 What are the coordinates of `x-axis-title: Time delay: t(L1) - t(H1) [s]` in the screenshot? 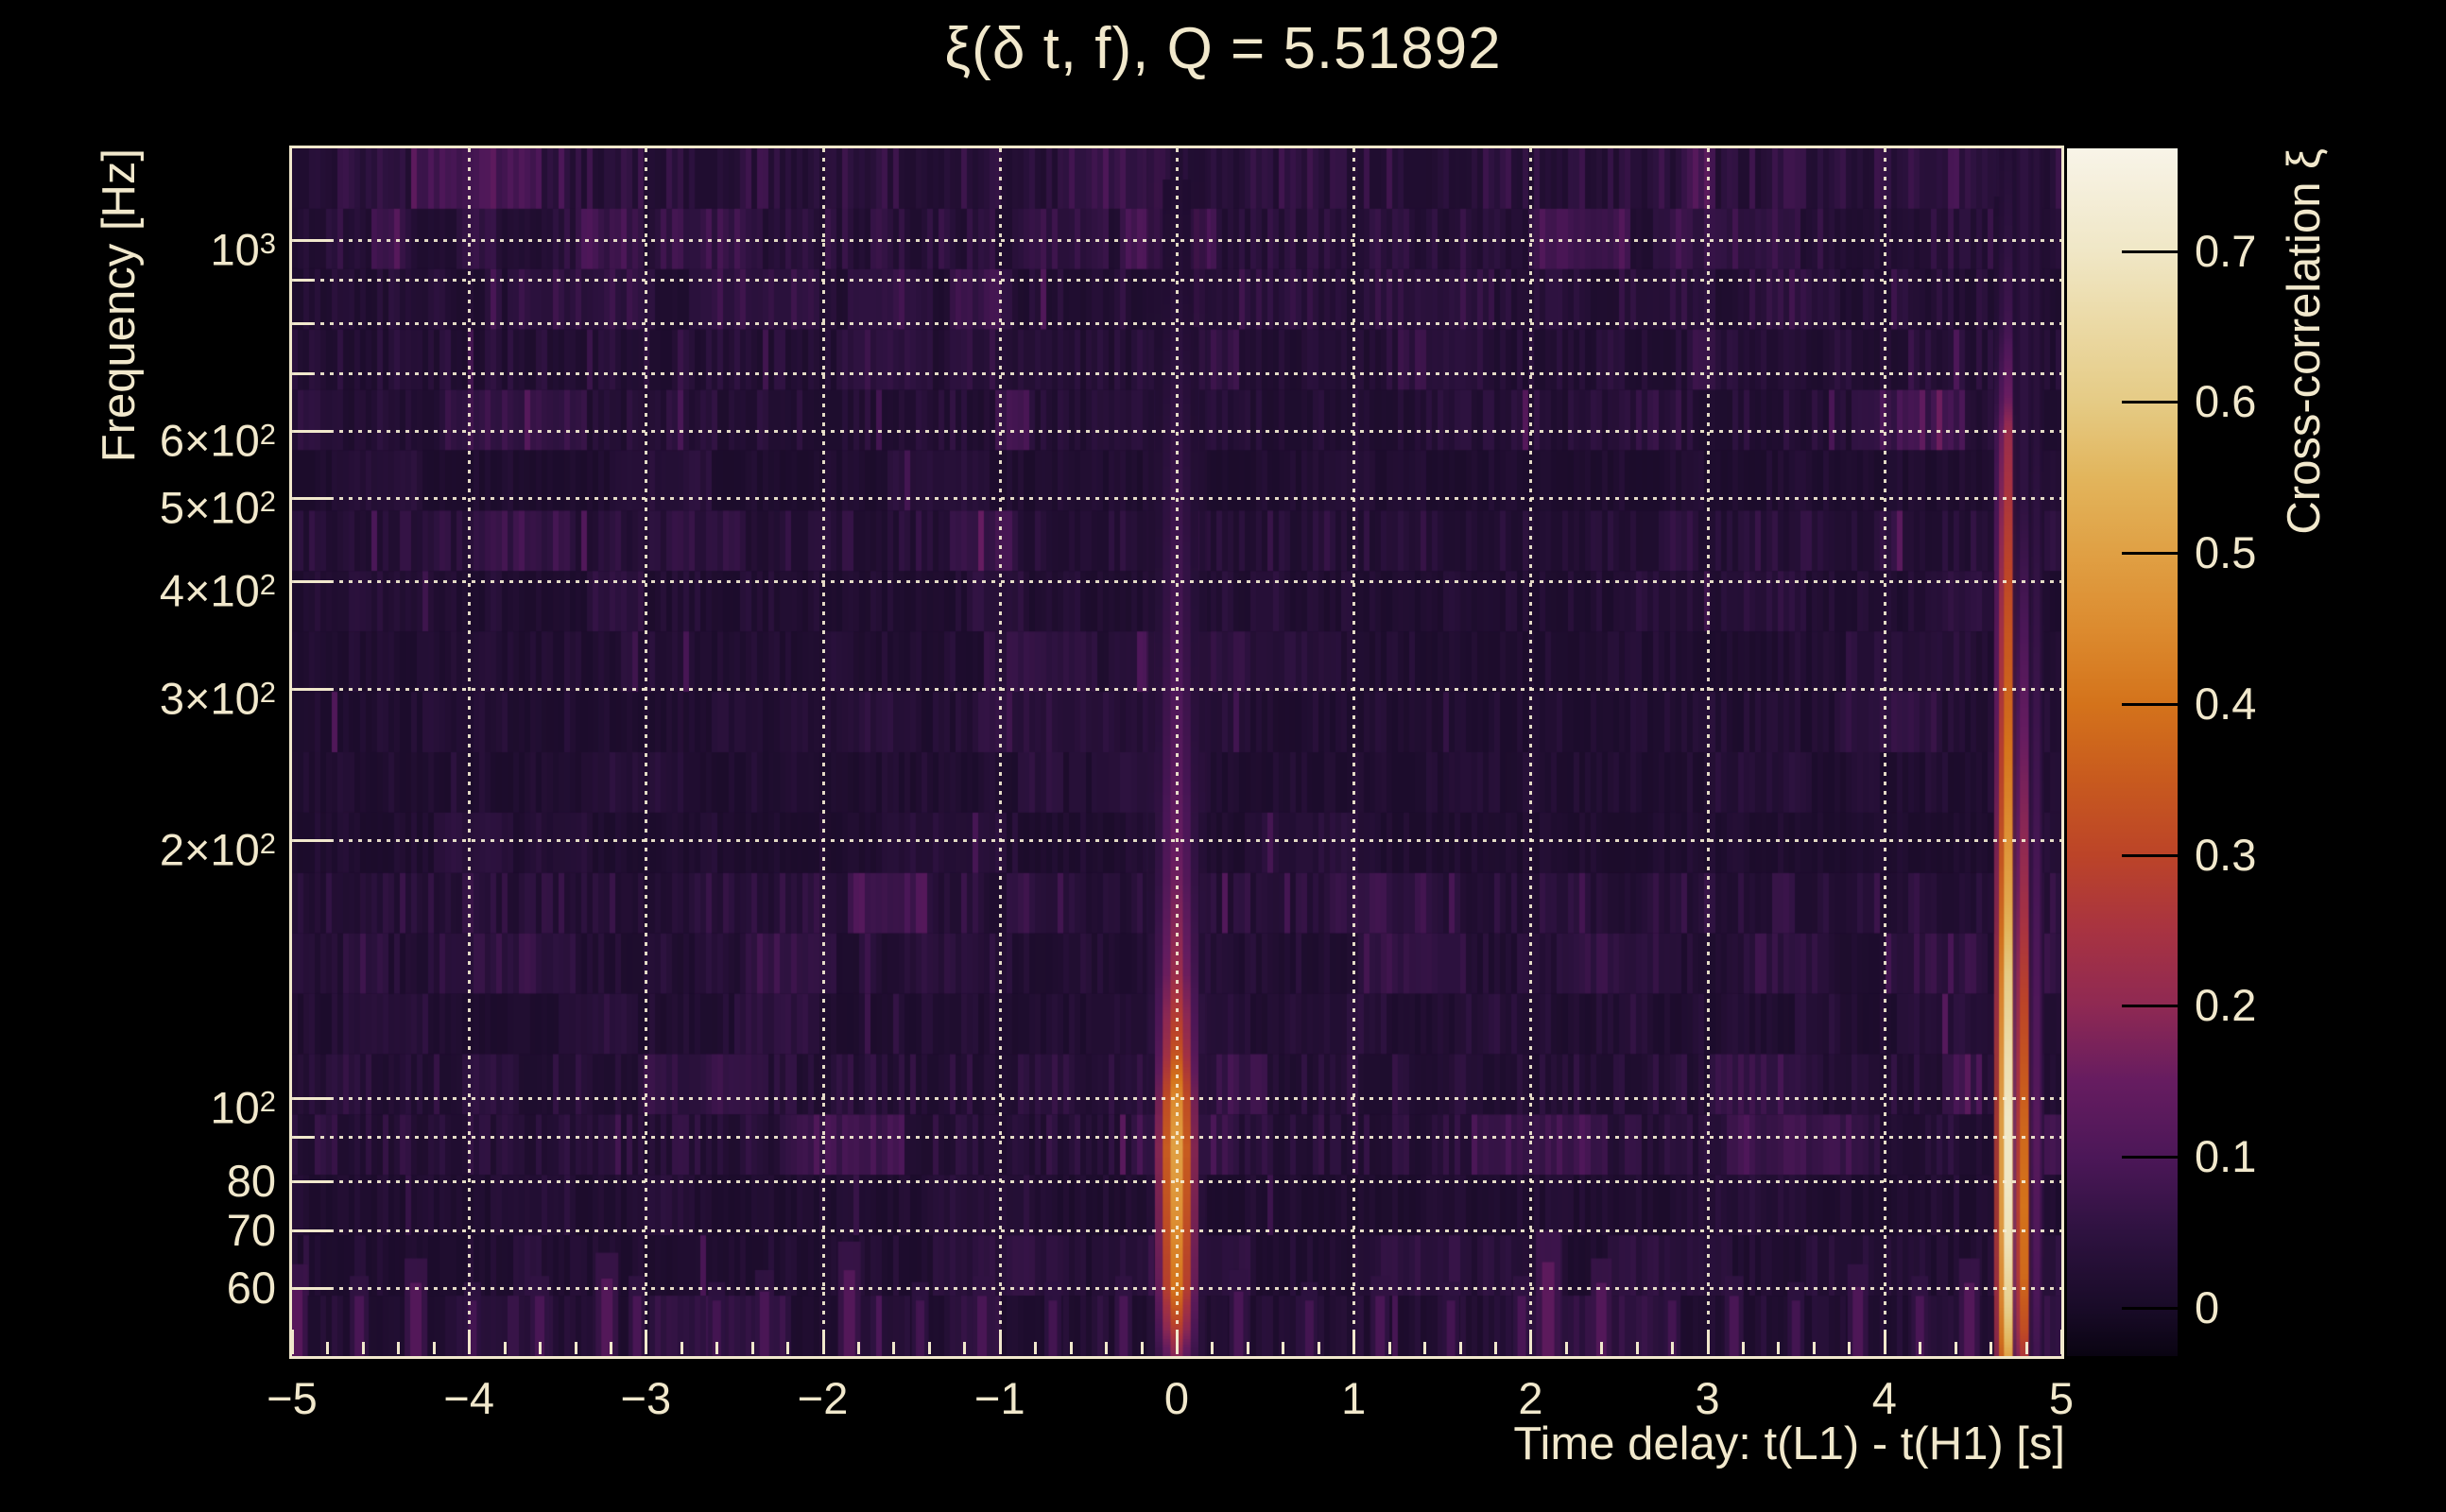 It's located at (1789, 1443).